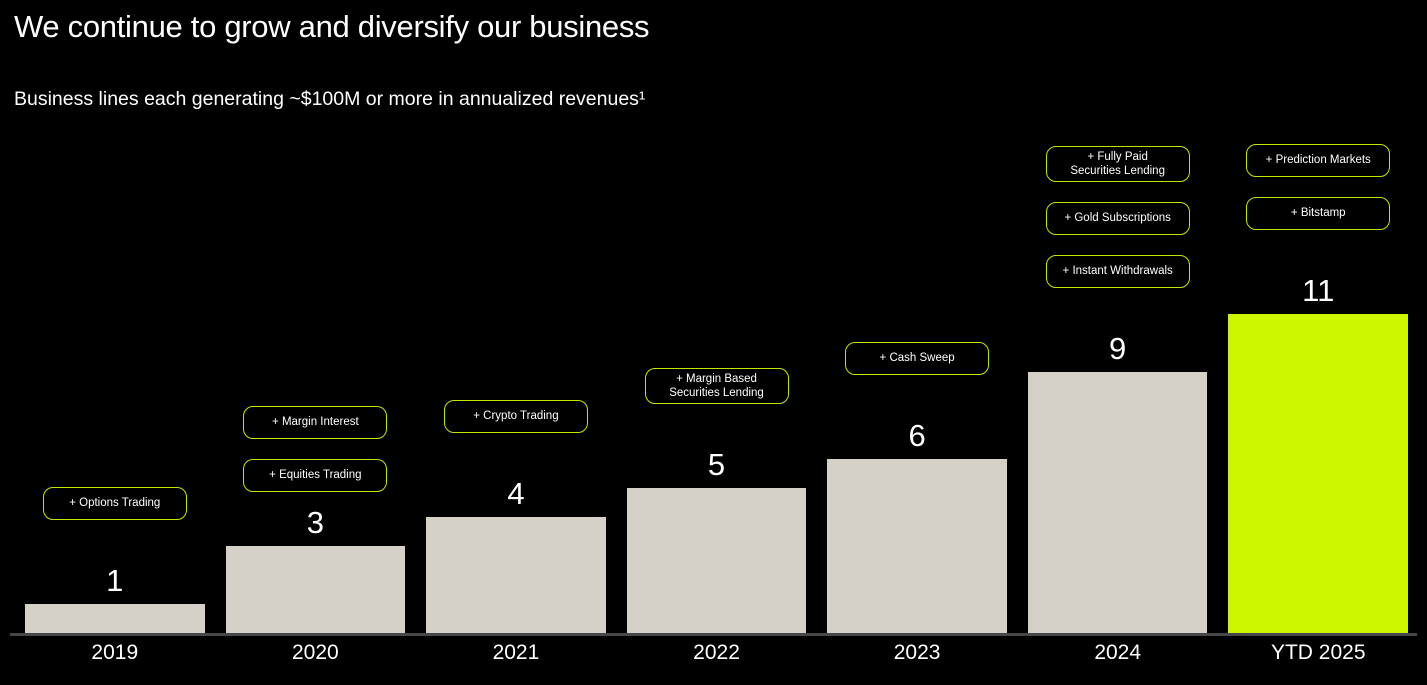  I want to click on bar-2020, so click(315, 589).